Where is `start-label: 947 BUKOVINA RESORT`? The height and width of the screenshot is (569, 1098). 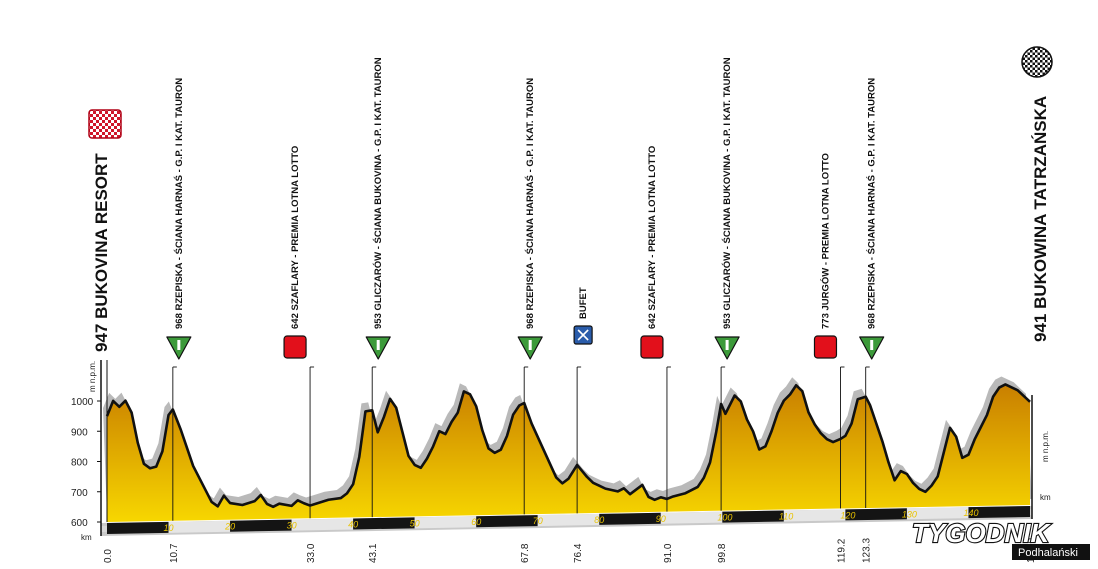 start-label: 947 BUKOVINA RESORT is located at coordinates (101, 252).